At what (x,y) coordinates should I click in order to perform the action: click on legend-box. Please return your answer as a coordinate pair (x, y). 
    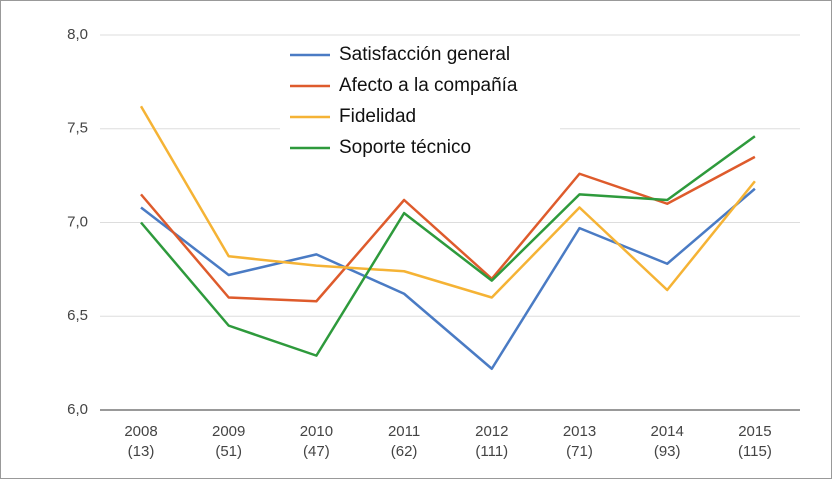
    Looking at the image, I should click on (420, 102).